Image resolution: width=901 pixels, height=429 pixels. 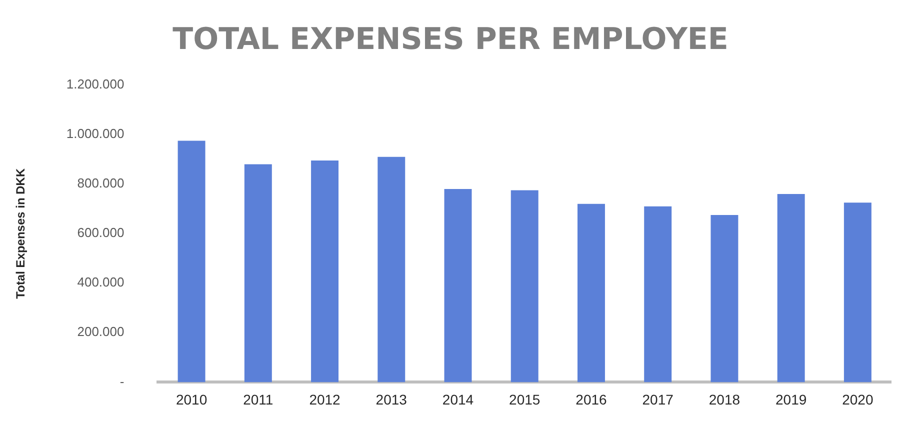 I want to click on x-tick-label: 2010, so click(x=192, y=399).